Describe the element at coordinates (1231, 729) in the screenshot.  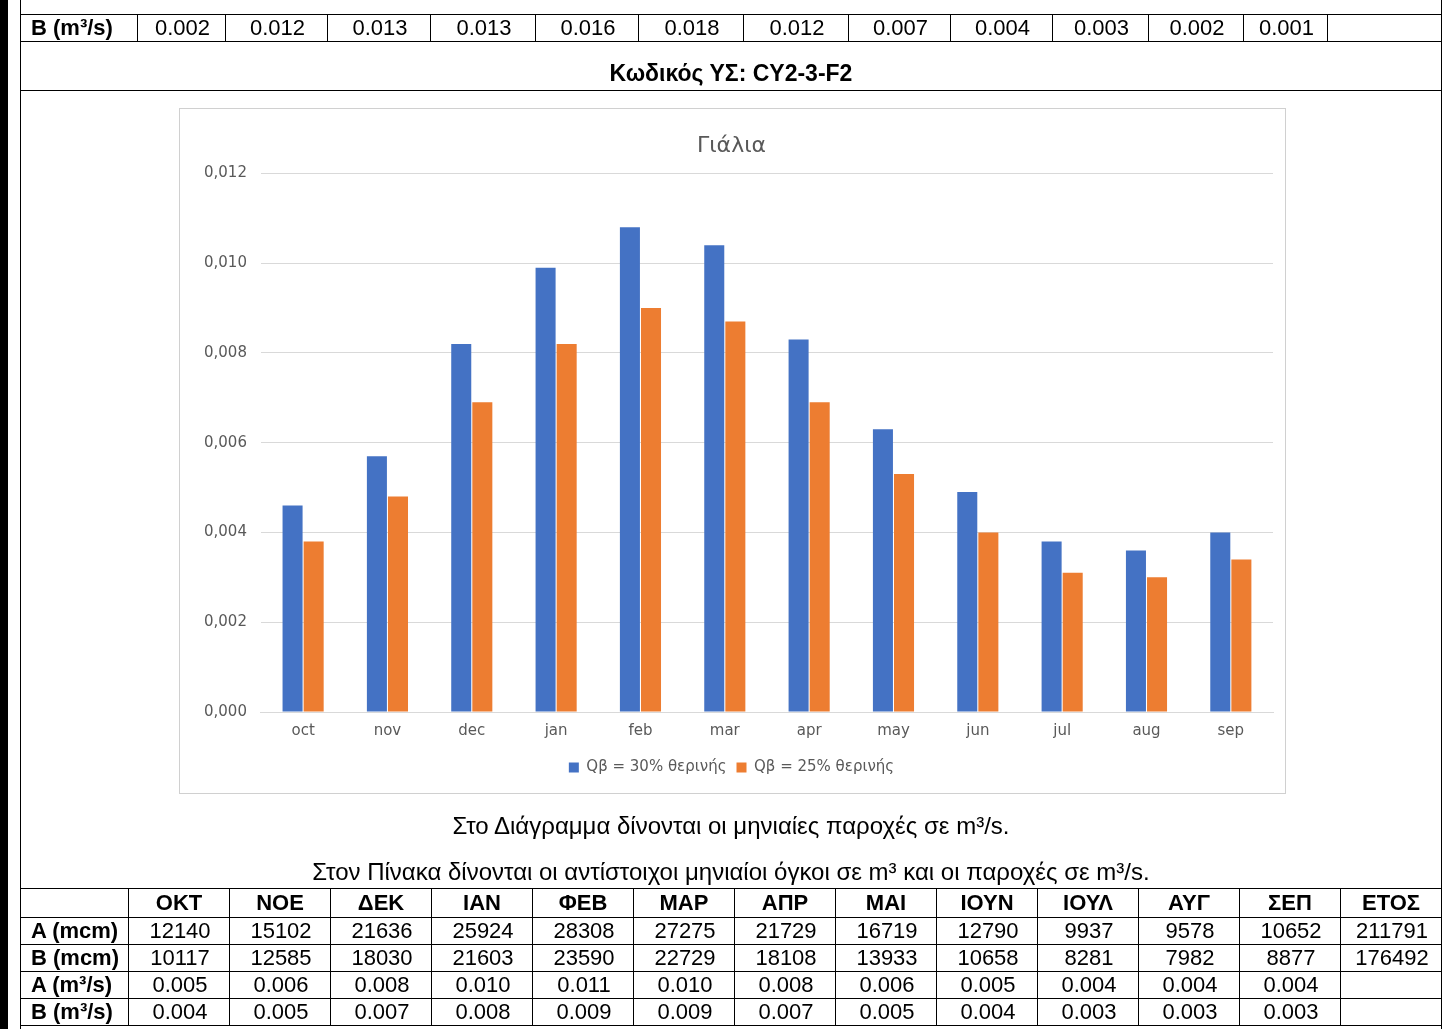
I see `x-tick-label: sep` at that location.